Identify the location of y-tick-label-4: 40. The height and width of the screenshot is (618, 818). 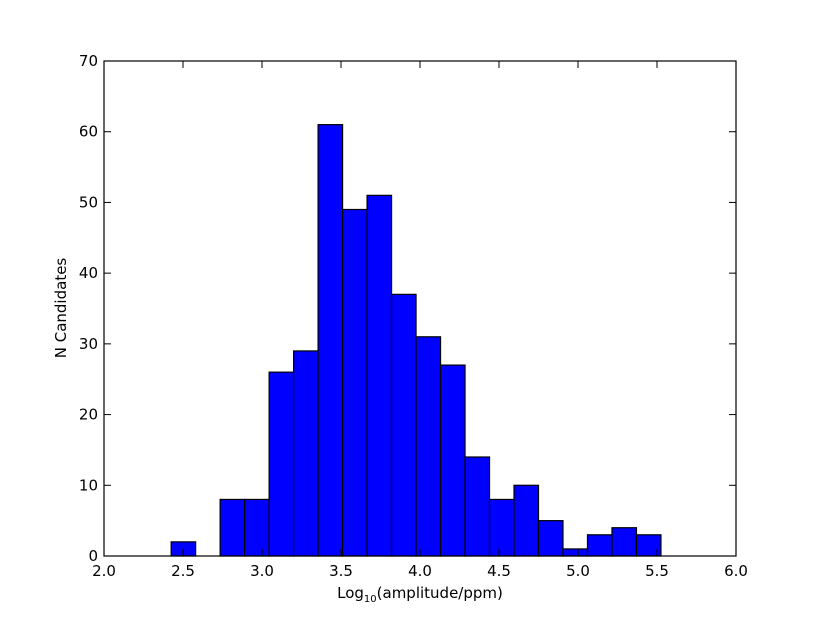
(88, 273).